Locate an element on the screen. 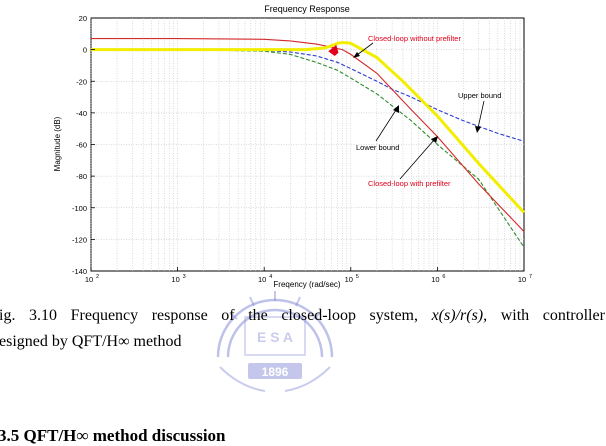 Image resolution: width=606 pixels, height=446 pixels. y-tick-label: -120 is located at coordinates (79, 239).